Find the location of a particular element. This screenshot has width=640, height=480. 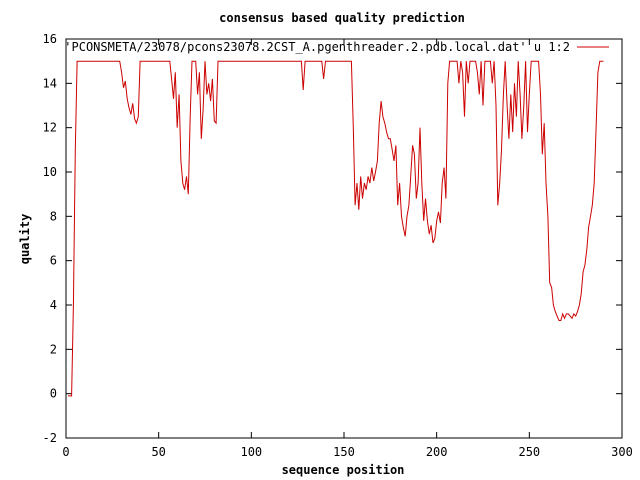

x-axis-label: sequence position is located at coordinates (343, 470).